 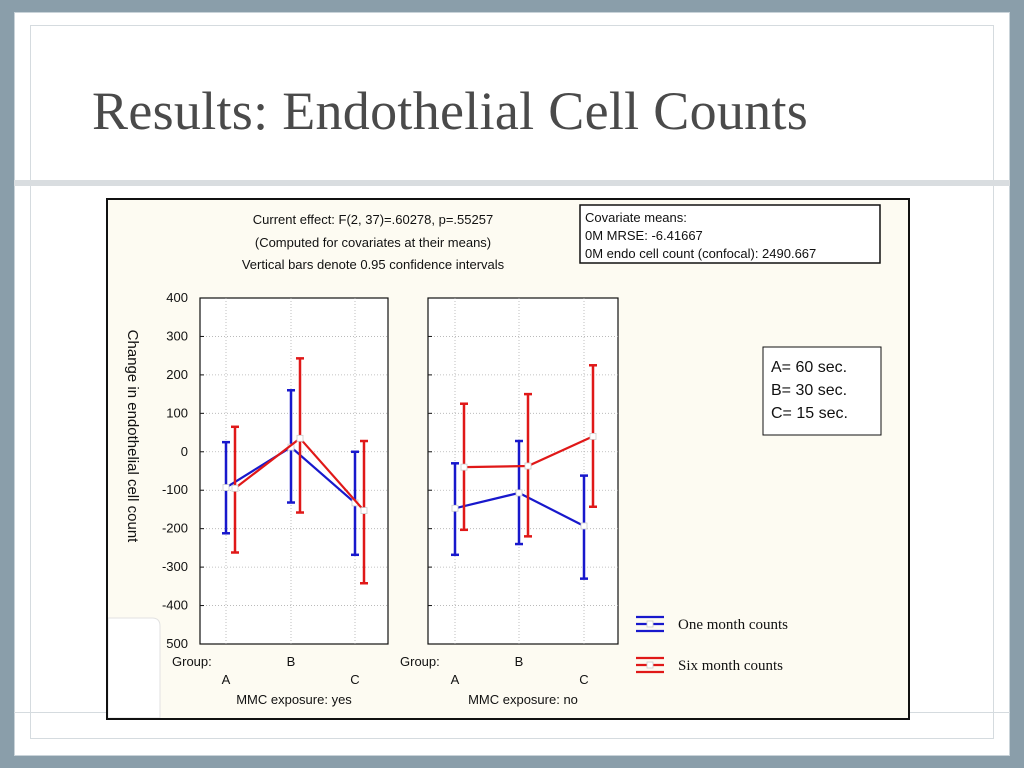 What do you see at coordinates (730, 234) in the screenshot?
I see `covariate-box` at bounding box center [730, 234].